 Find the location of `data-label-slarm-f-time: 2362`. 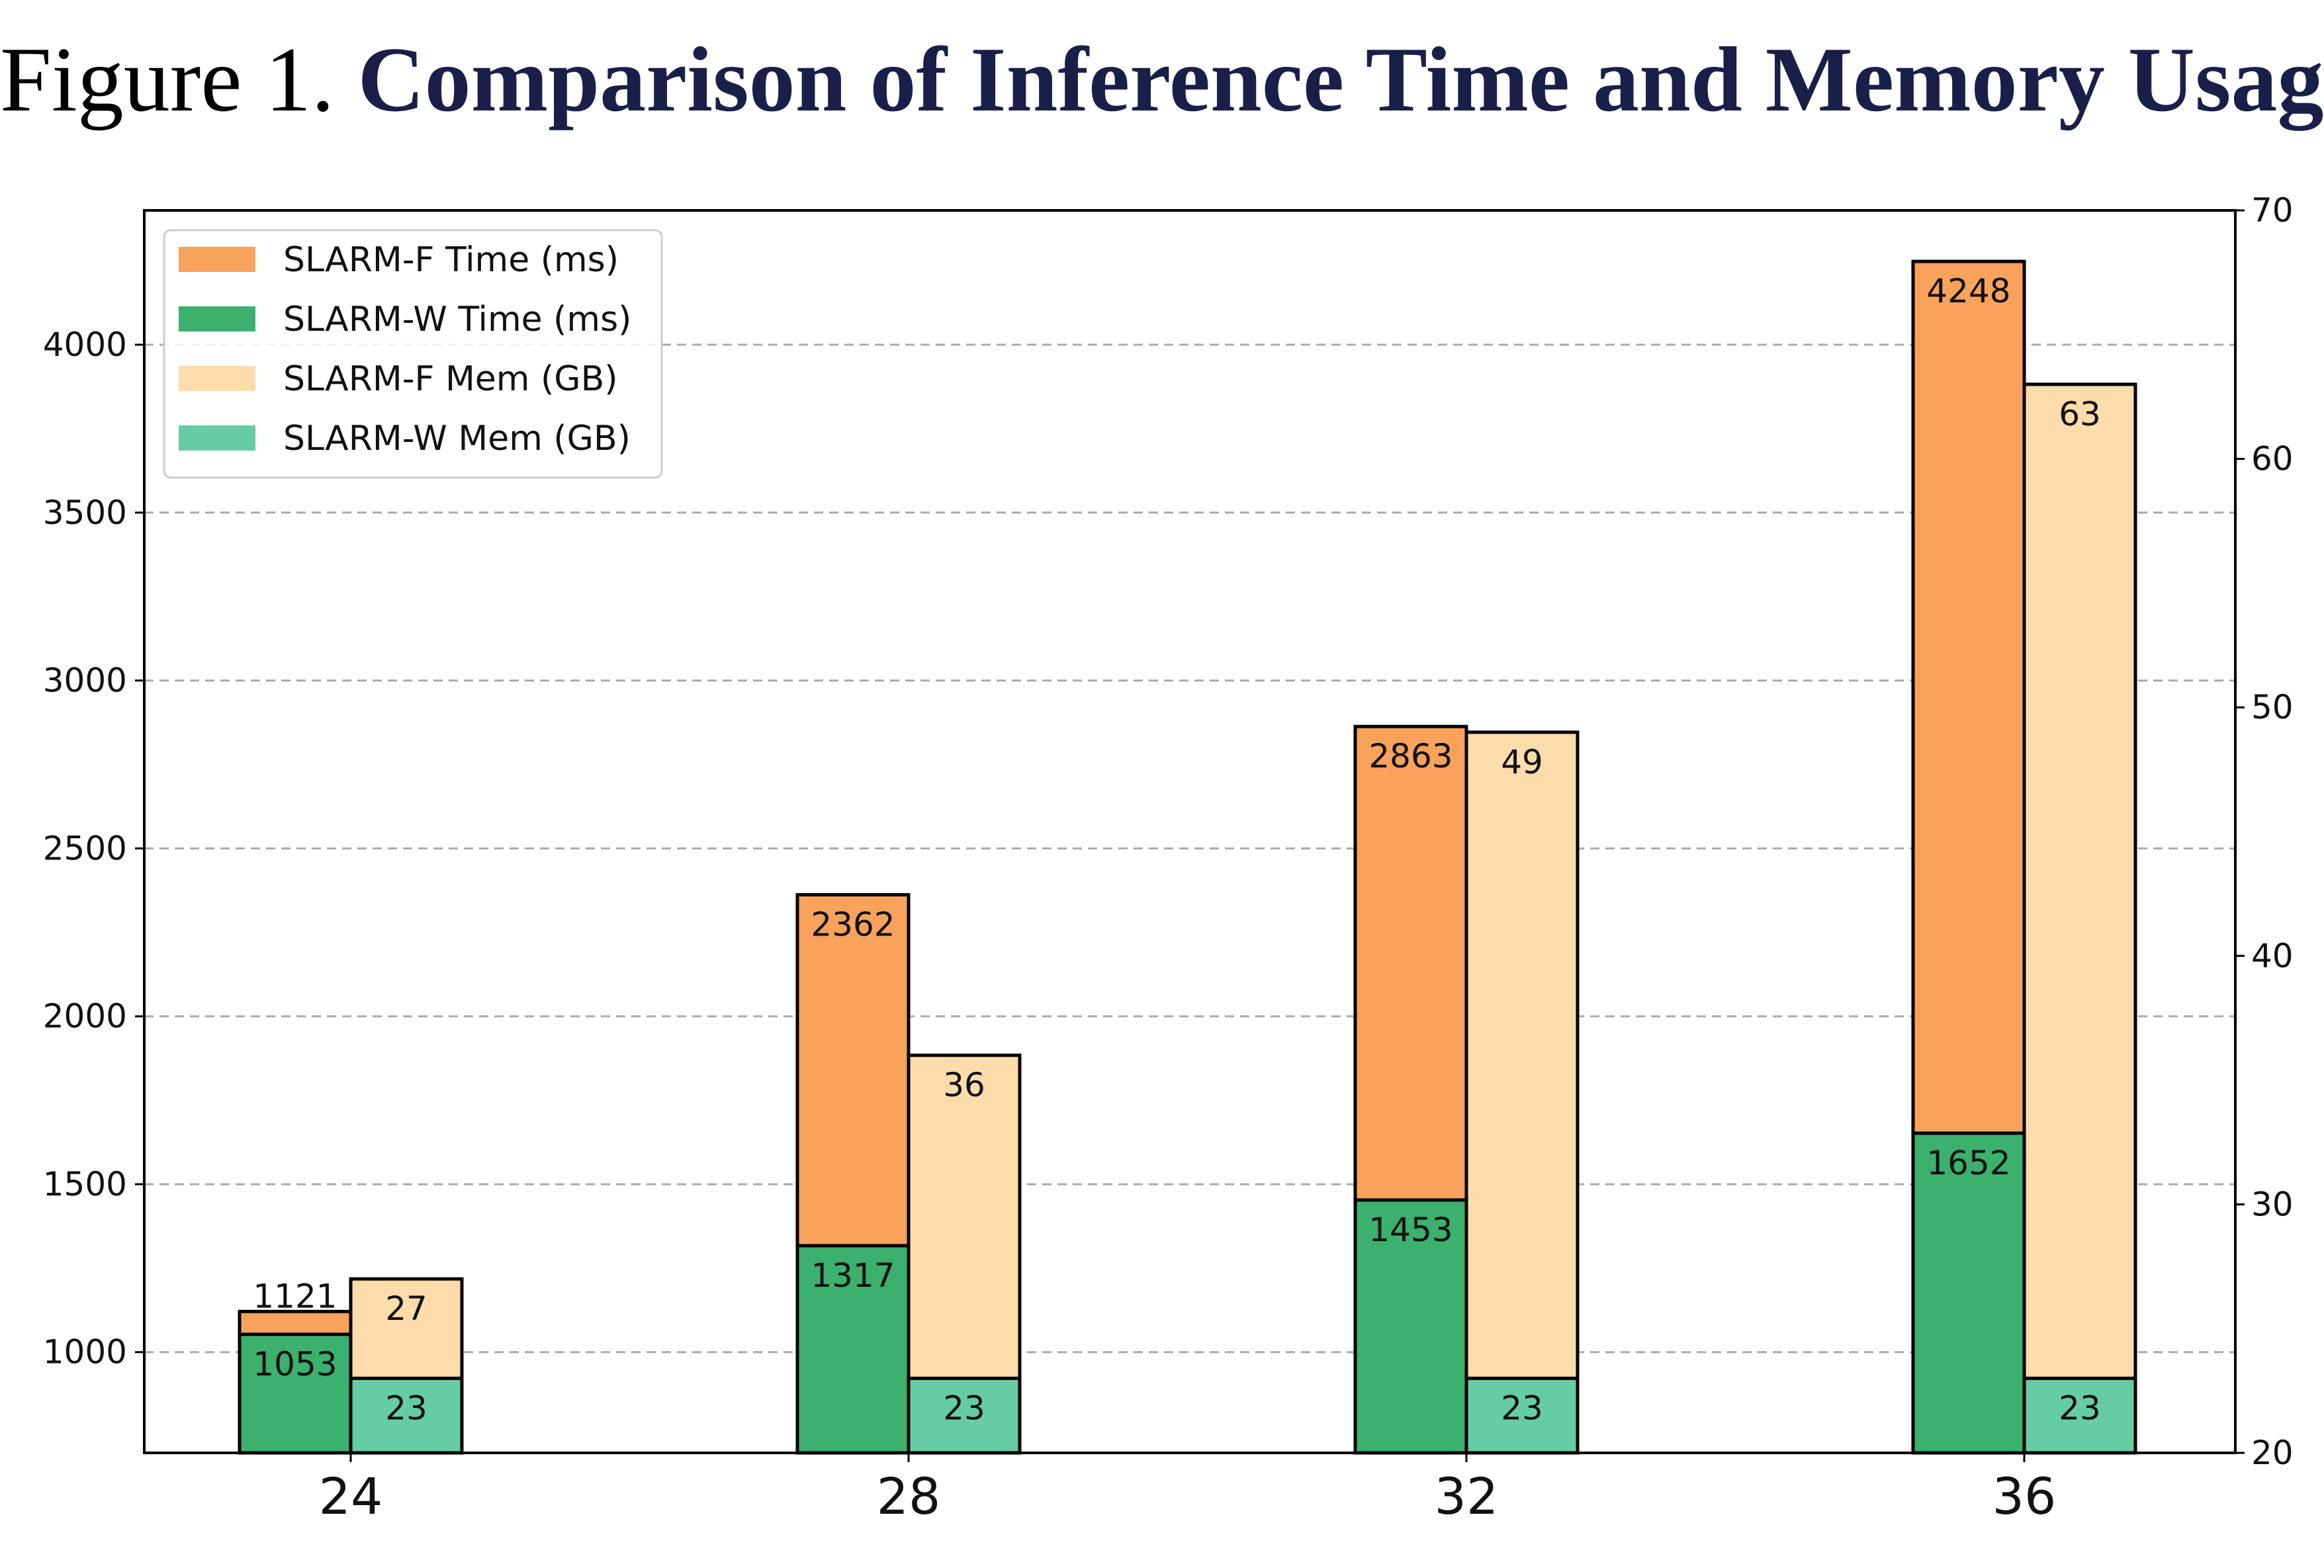

data-label-slarm-f-time: 2362 is located at coordinates (853, 924).